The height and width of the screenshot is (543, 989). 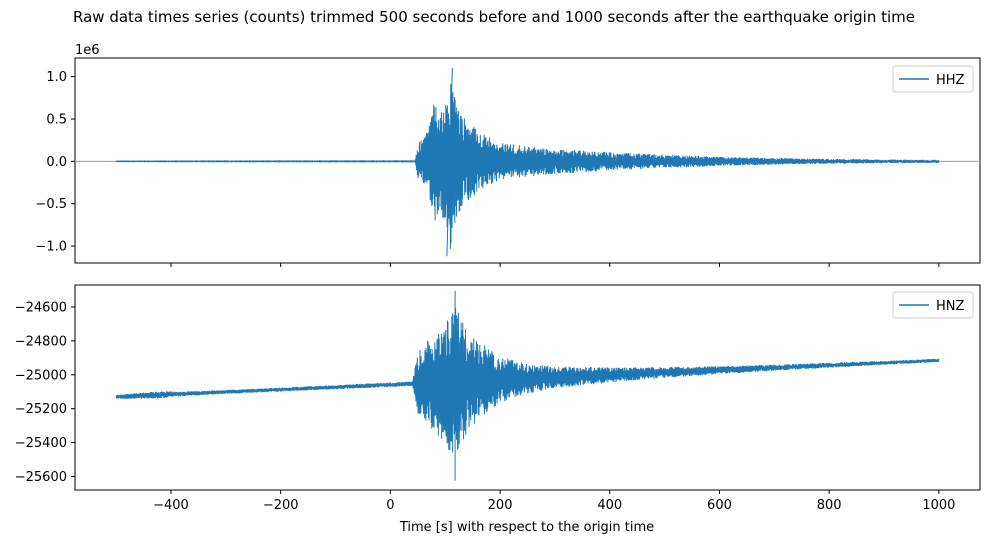 I want to click on legend-hhz-label: HHZ, so click(x=950, y=80).